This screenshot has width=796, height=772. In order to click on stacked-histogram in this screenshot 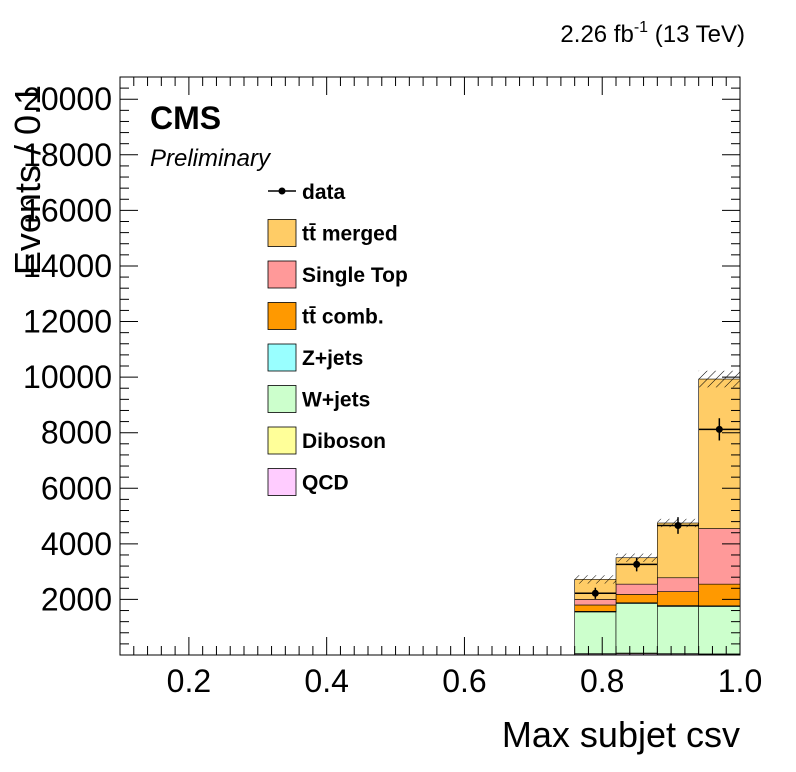, I will do `click(657, 513)`.